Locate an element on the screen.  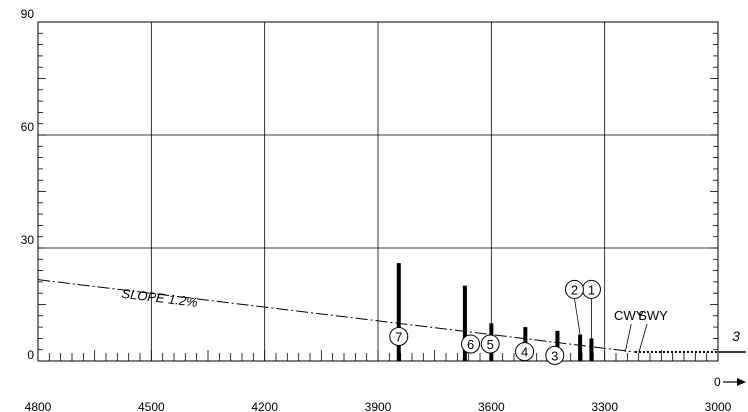
x-tick-label: 4200 is located at coordinates (264, 406).